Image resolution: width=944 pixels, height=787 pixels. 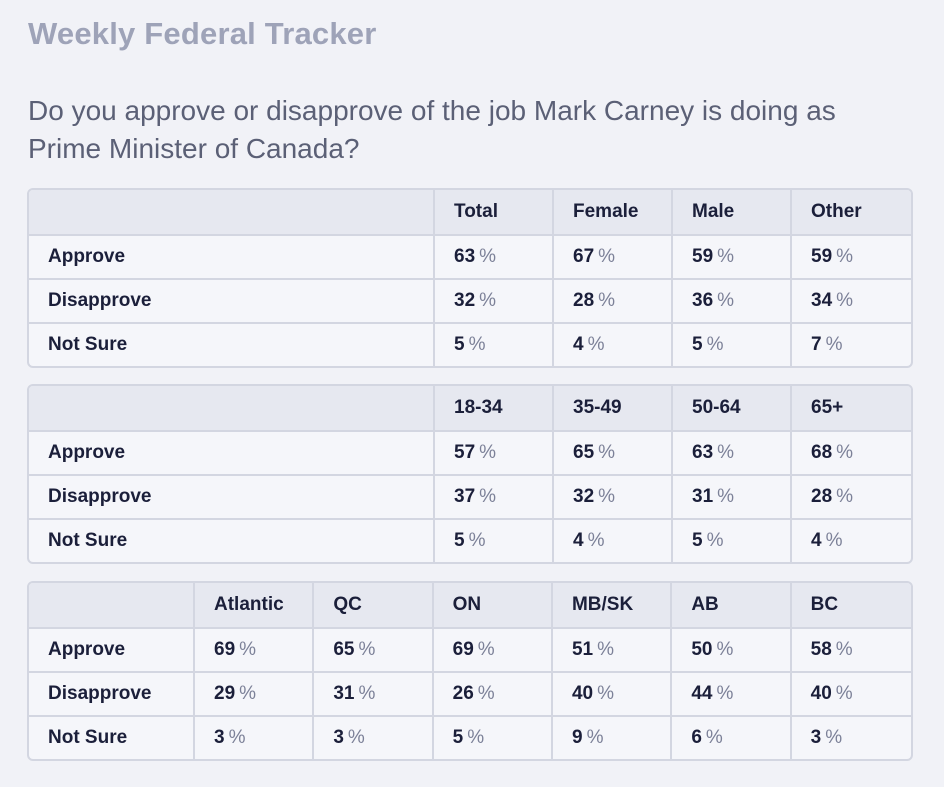 What do you see at coordinates (577, 737) in the screenshot?
I see `cell-value: 9` at bounding box center [577, 737].